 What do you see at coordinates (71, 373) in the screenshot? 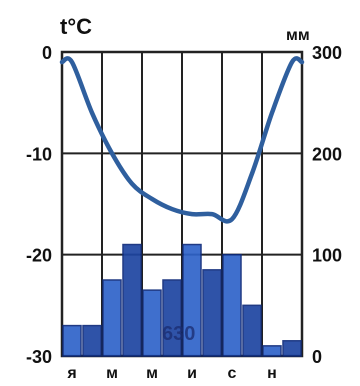
I see `month-label-0: я` at bounding box center [71, 373].